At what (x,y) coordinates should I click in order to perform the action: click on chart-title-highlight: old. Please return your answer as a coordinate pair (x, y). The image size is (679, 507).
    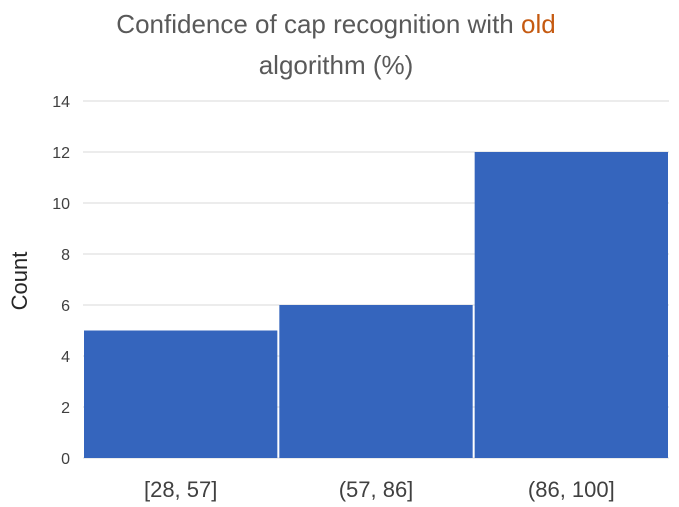
    Looking at the image, I should click on (538, 24).